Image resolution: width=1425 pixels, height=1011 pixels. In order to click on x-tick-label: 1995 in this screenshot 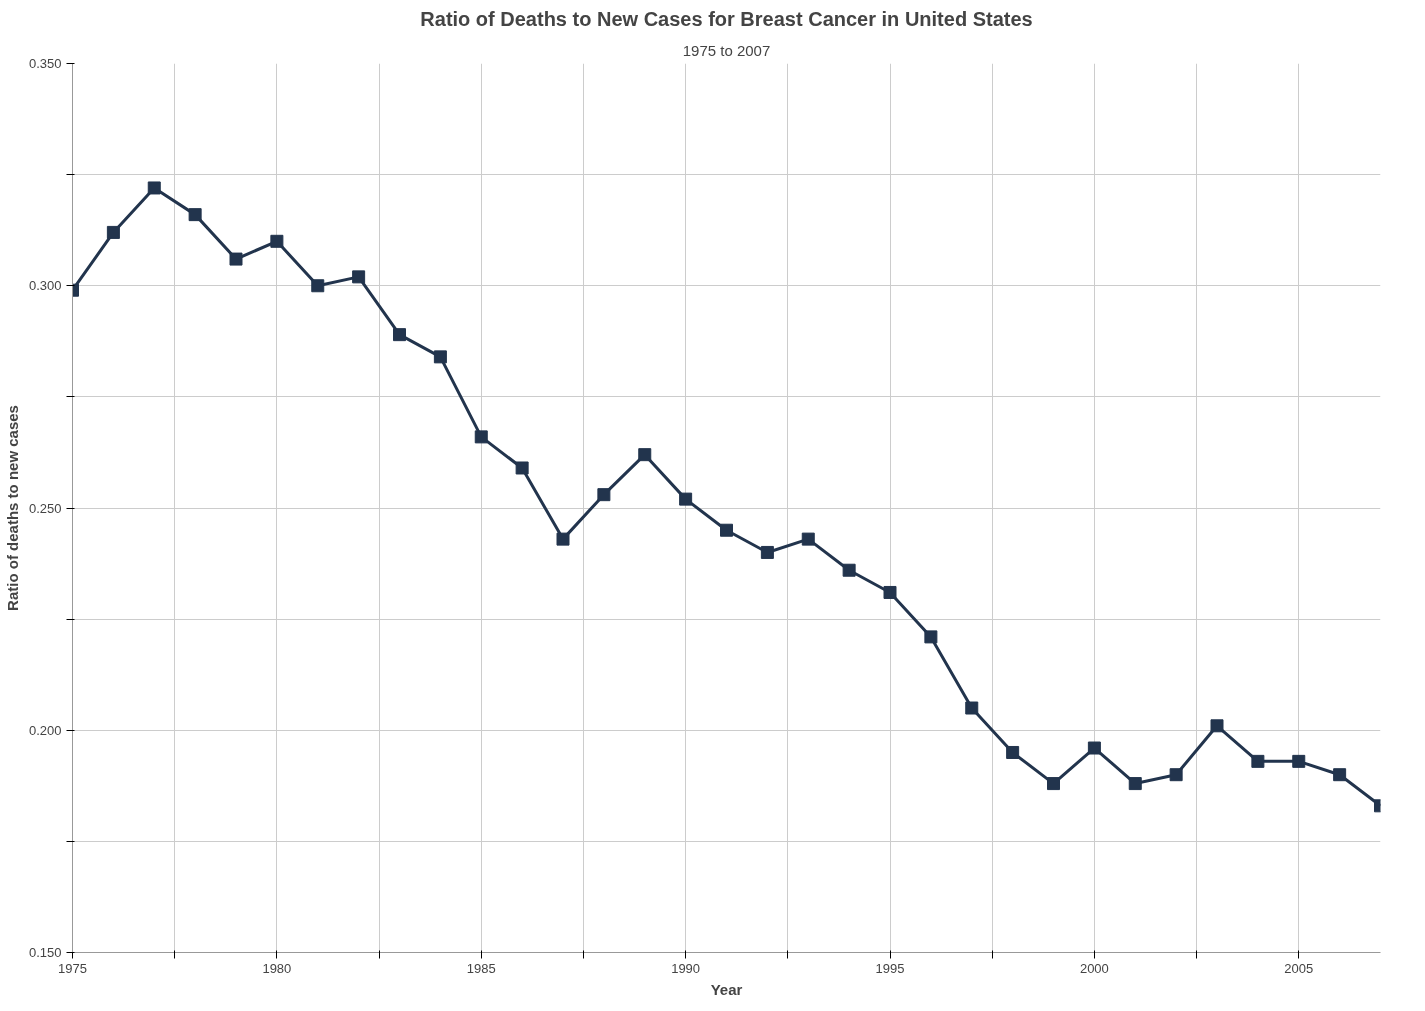, I will do `click(890, 968)`.